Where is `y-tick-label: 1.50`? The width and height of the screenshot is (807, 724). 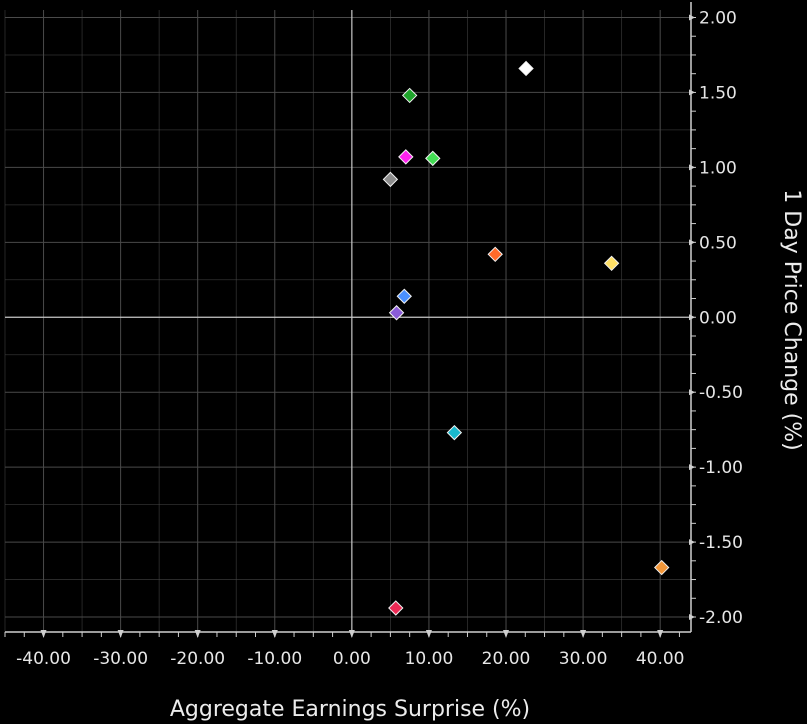 y-tick-label: 1.50 is located at coordinates (718, 93).